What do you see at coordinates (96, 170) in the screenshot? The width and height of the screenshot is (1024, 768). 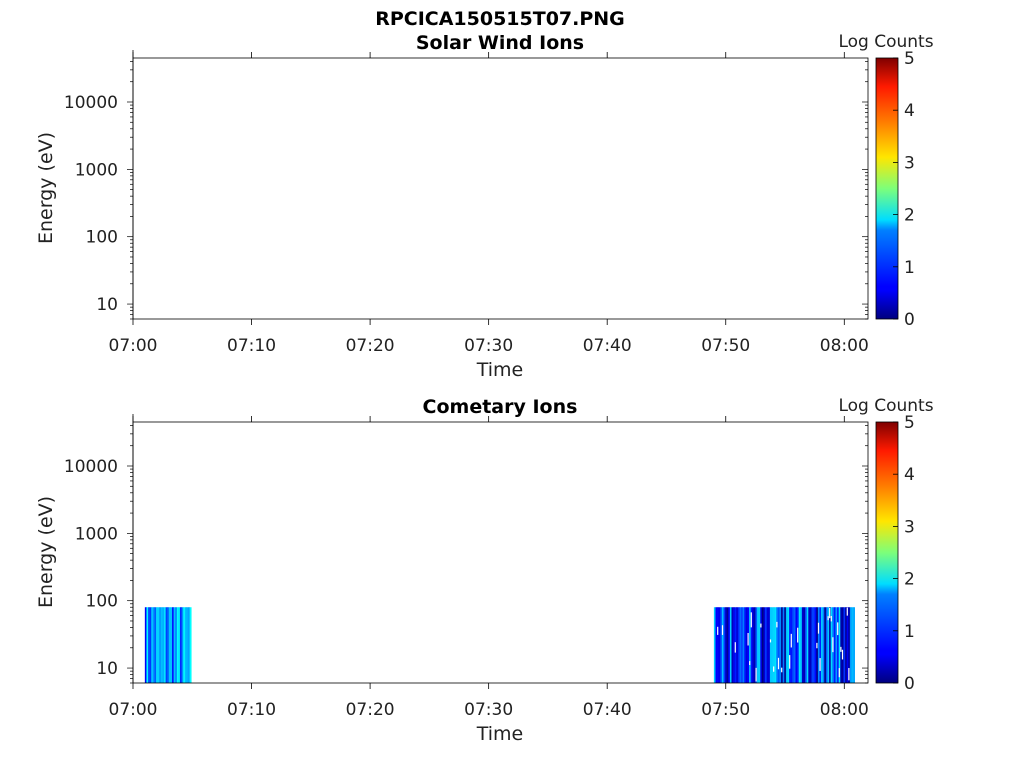 I see `solar-wind-ions-y-tick-label: 1000` at bounding box center [96, 170].